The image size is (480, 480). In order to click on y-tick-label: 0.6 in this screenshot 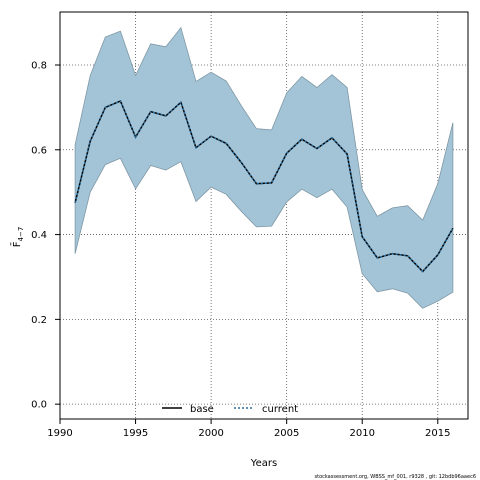, I will do `click(39, 150)`.